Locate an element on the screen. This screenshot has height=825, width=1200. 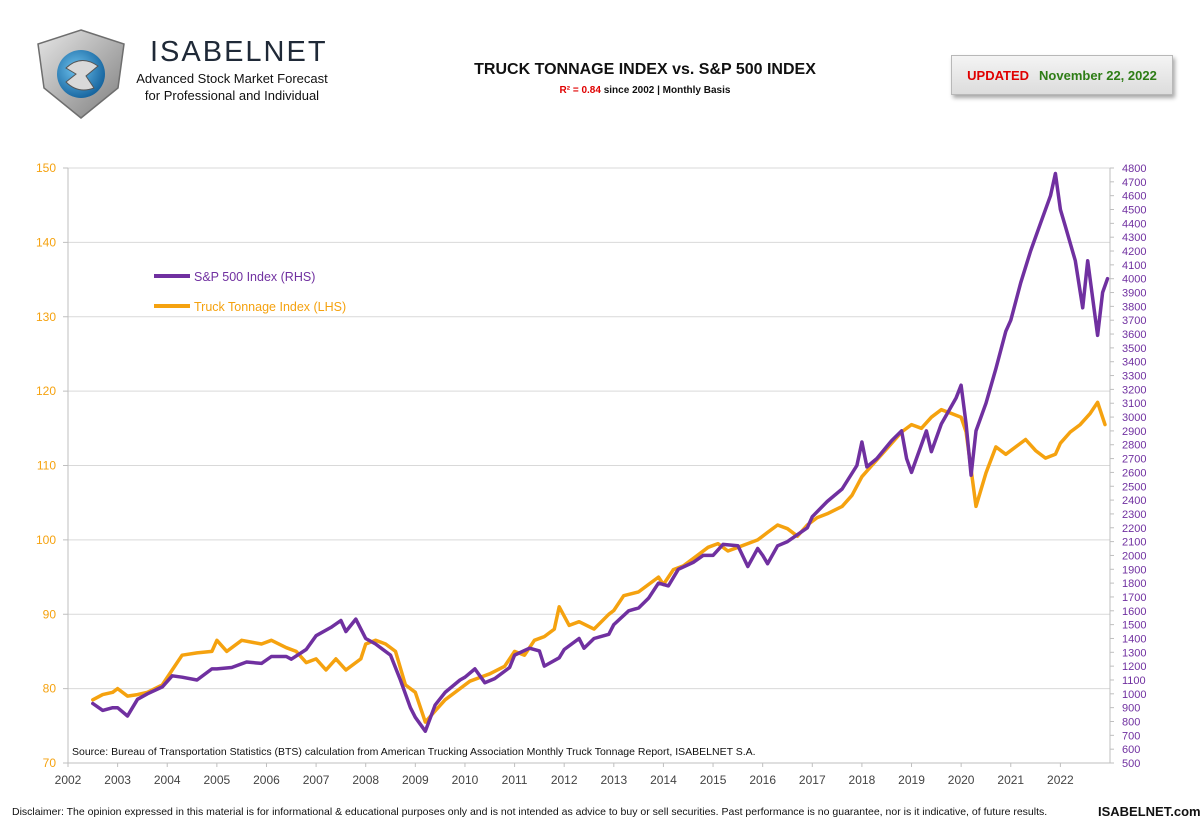
left-tick-label: 130 is located at coordinates (46, 317).